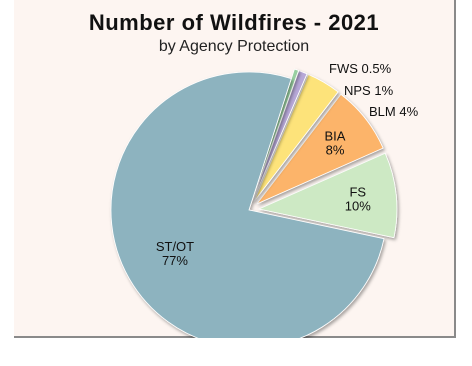 This screenshot has width=472, height=366. Describe the element at coordinates (175, 246) in the screenshot. I see `slice-label-st-ot: ST/OT` at that location.